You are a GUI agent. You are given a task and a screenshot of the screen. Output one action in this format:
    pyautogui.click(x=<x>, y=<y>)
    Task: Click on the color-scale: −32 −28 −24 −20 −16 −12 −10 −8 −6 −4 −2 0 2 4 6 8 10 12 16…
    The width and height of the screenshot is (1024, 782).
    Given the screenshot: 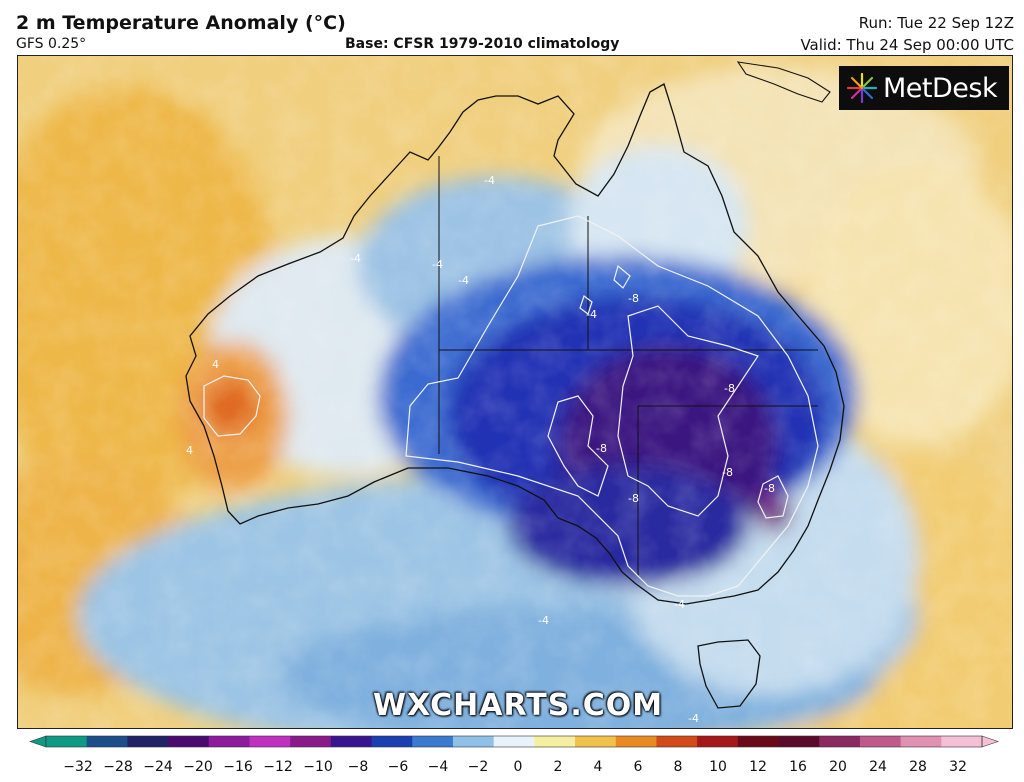 What is the action you would take?
    pyautogui.click(x=514, y=755)
    